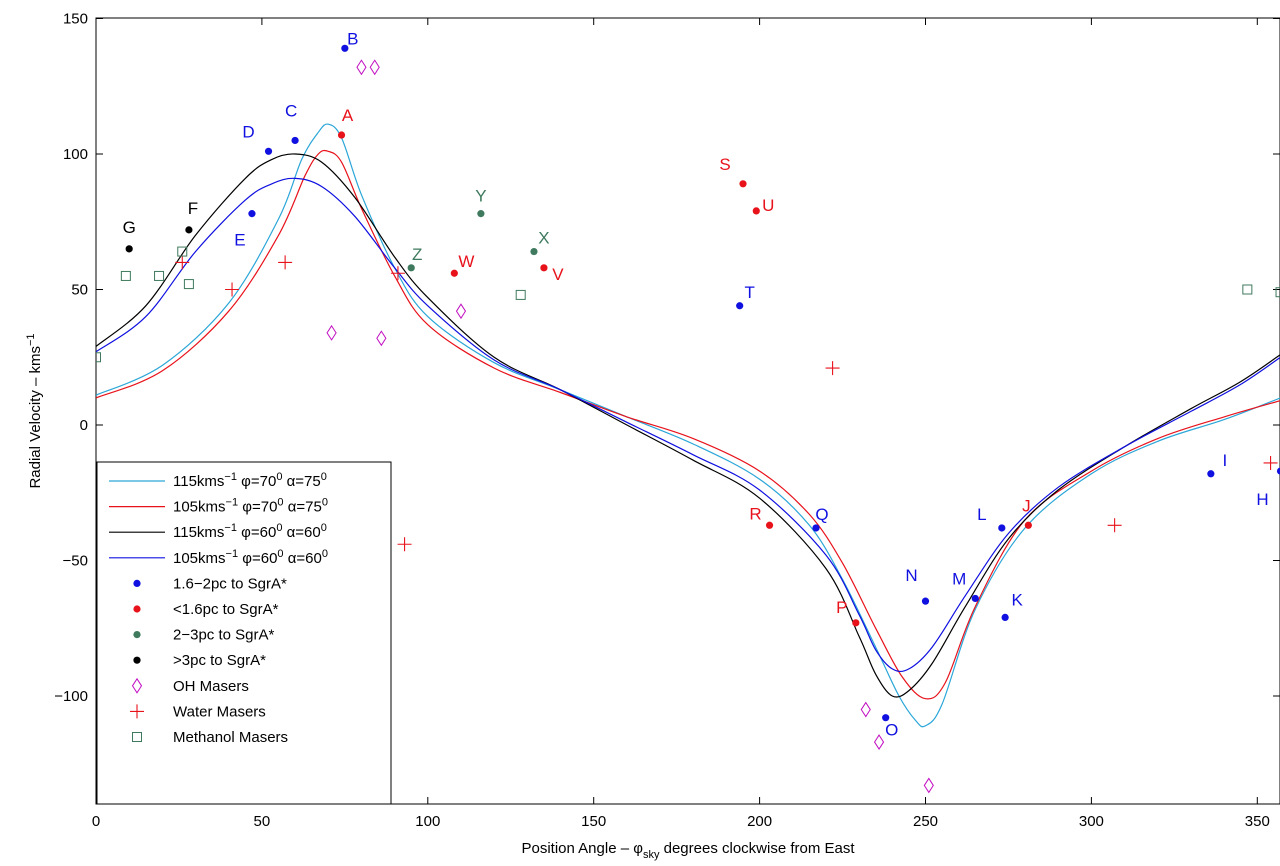  I want to click on data-point-K, so click(1005, 617).